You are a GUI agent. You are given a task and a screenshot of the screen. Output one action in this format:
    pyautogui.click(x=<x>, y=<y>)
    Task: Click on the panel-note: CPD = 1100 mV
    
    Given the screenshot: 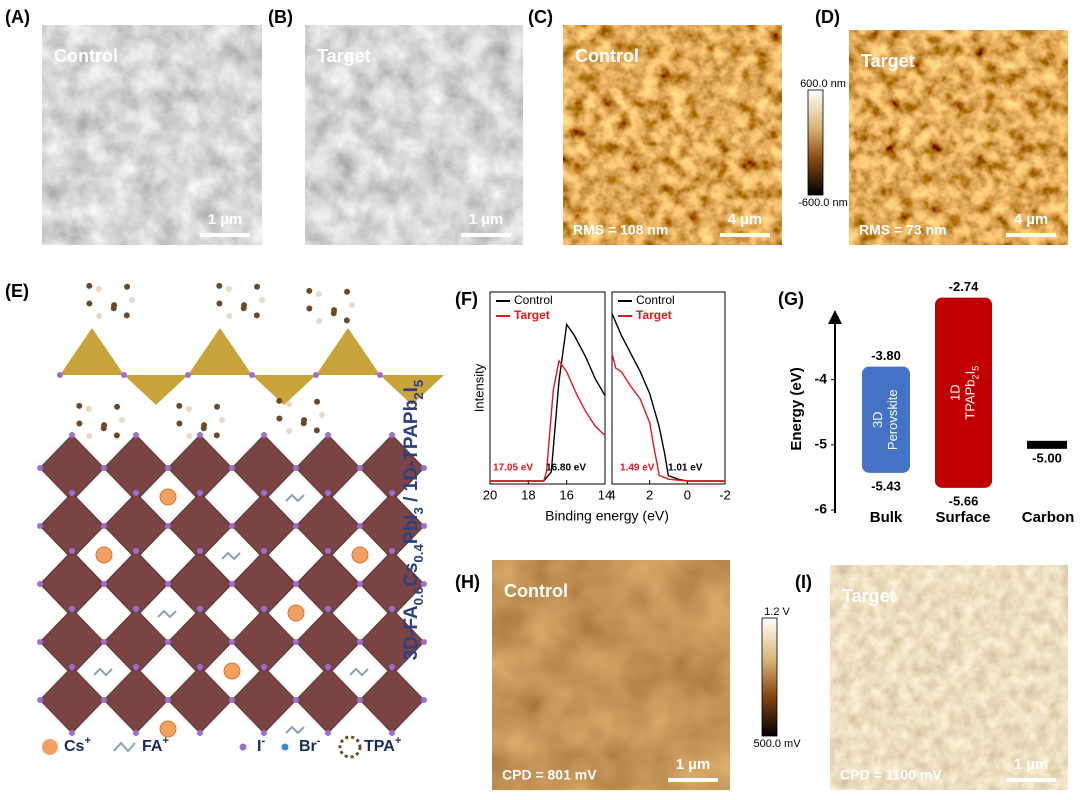 What is the action you would take?
    pyautogui.click(x=891, y=775)
    